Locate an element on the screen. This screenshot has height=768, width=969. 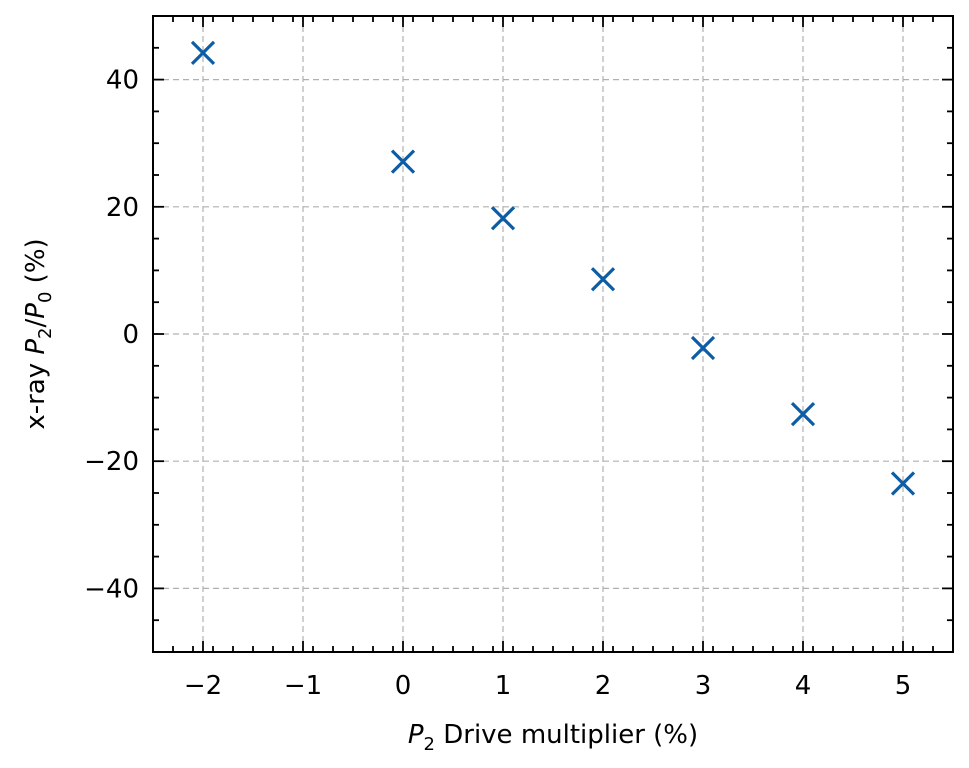
x-tick-label: −2 is located at coordinates (203, 686).